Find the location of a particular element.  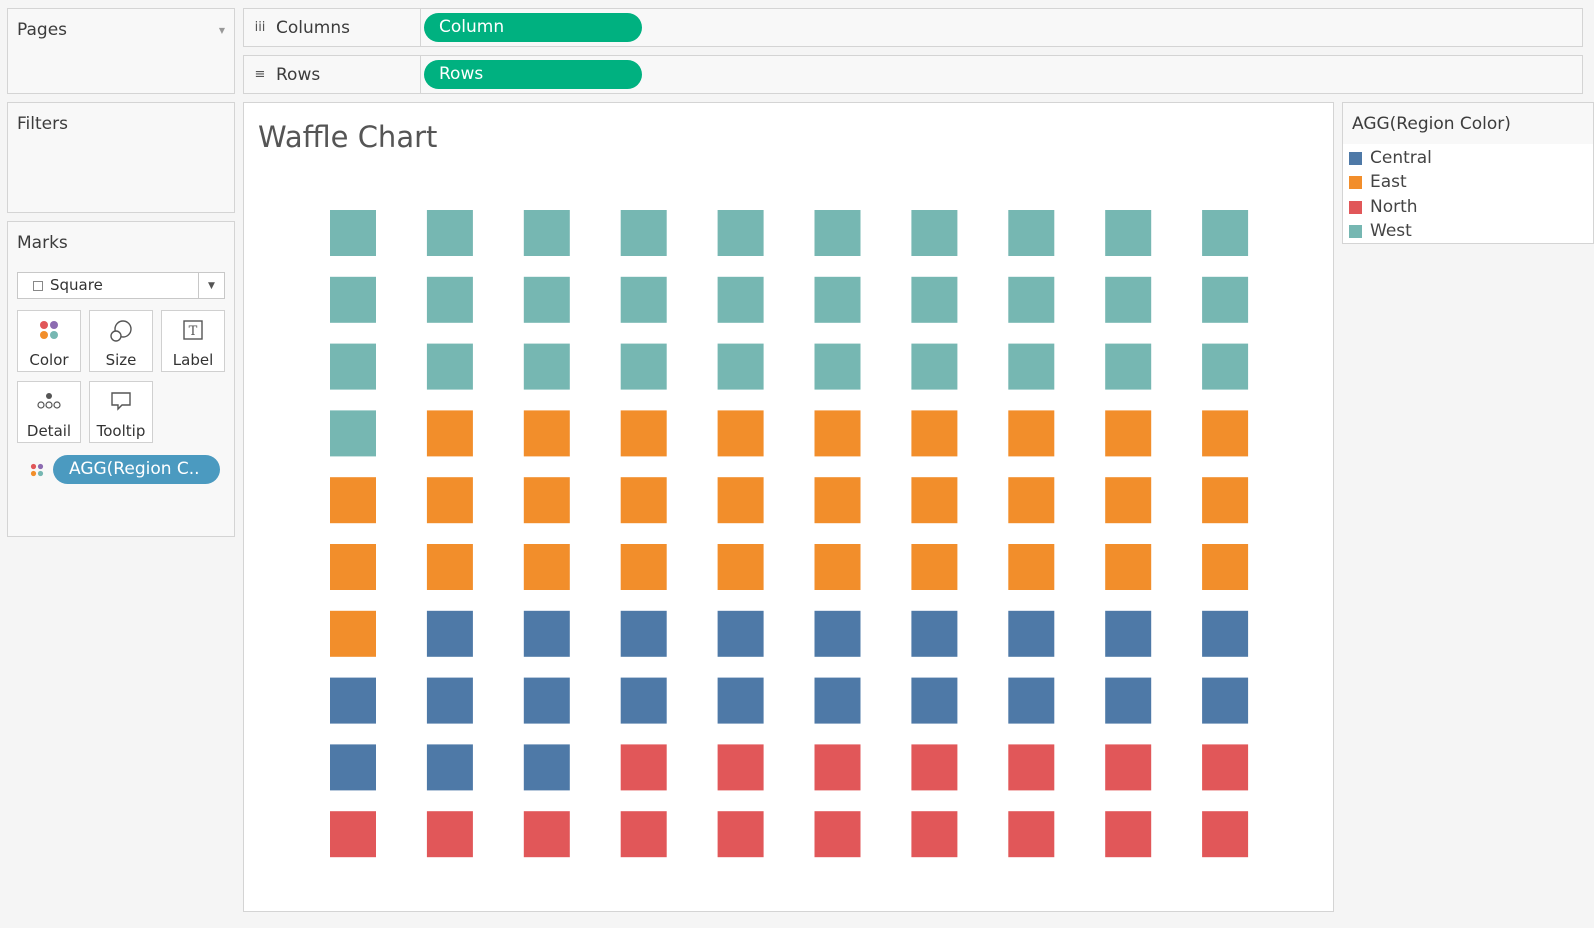

color-button: Color is located at coordinates (49, 341).